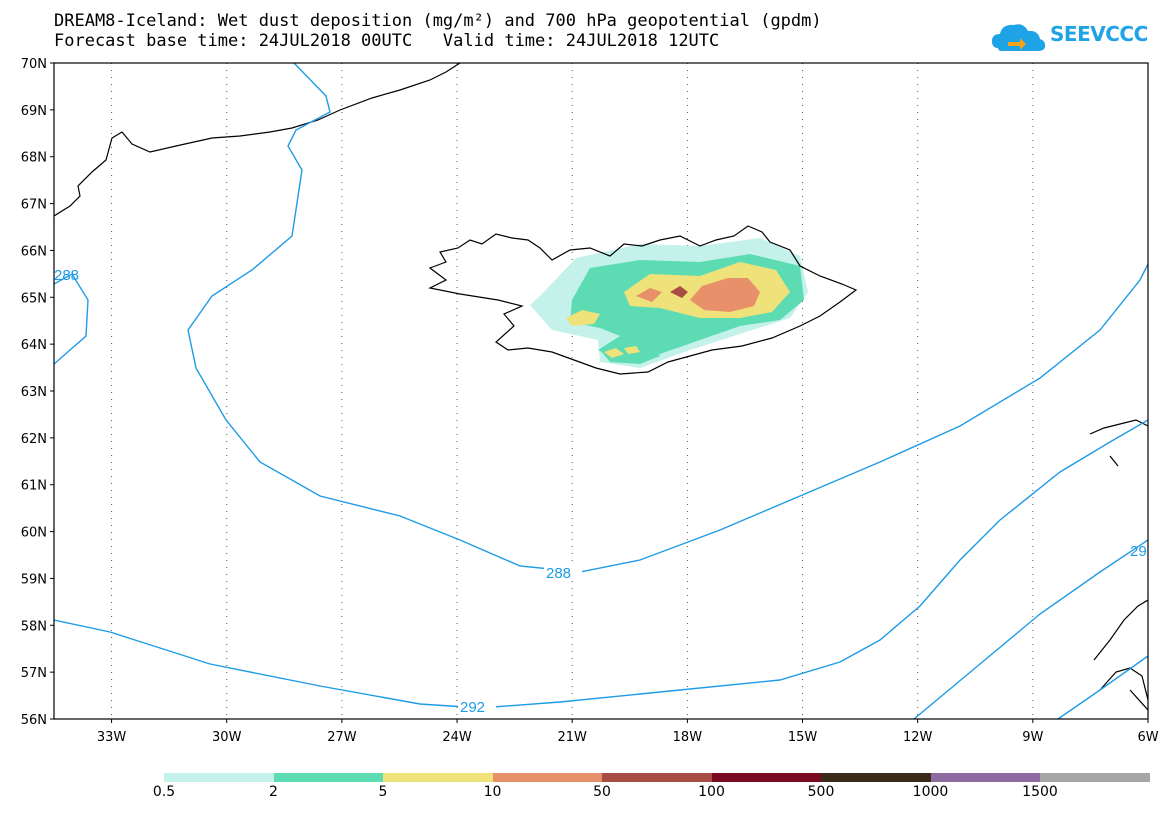 This screenshot has height=815, width=1175. Describe the element at coordinates (918, 737) in the screenshot. I see `lon-tick-label: 12W` at that location.